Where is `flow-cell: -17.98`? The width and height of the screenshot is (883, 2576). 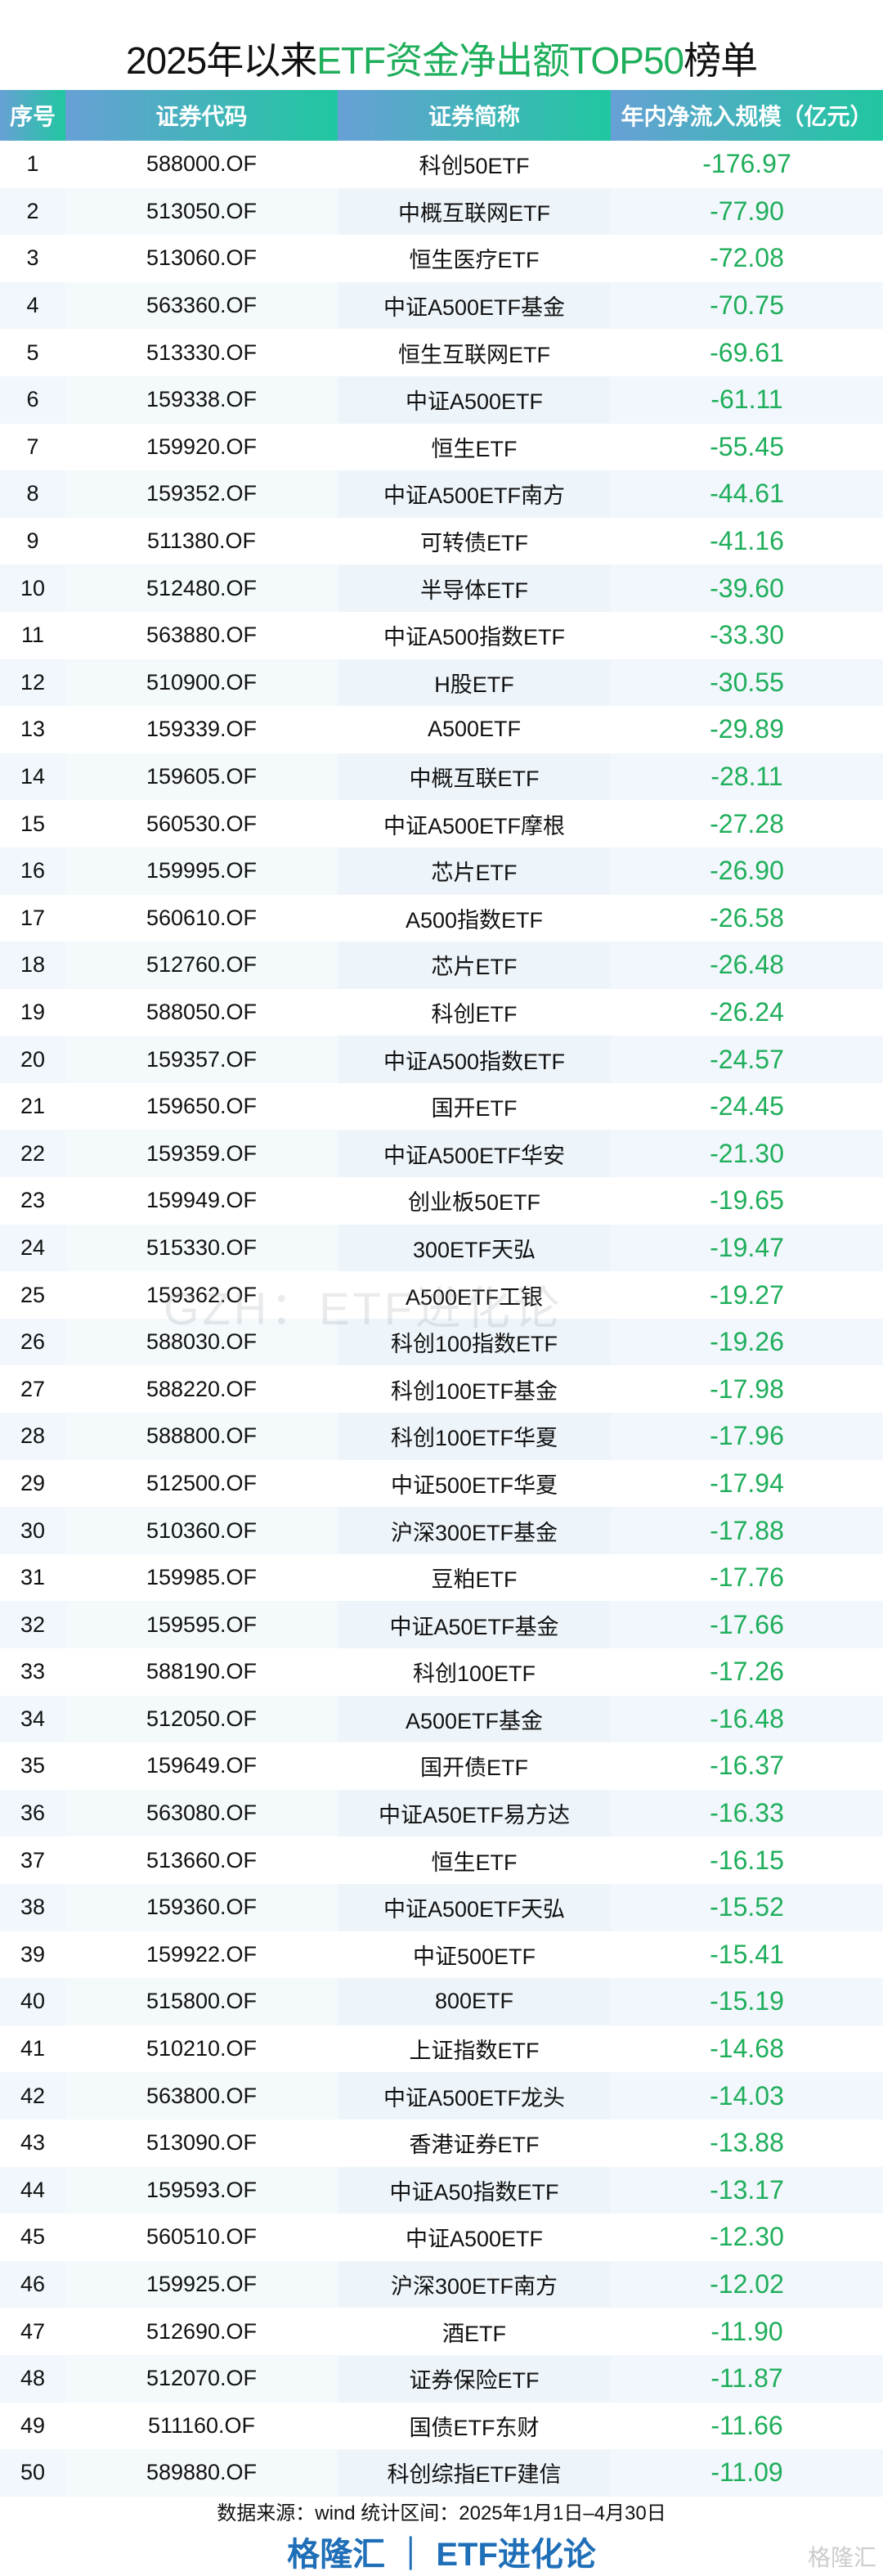
flow-cell: -17.98 is located at coordinates (747, 1388).